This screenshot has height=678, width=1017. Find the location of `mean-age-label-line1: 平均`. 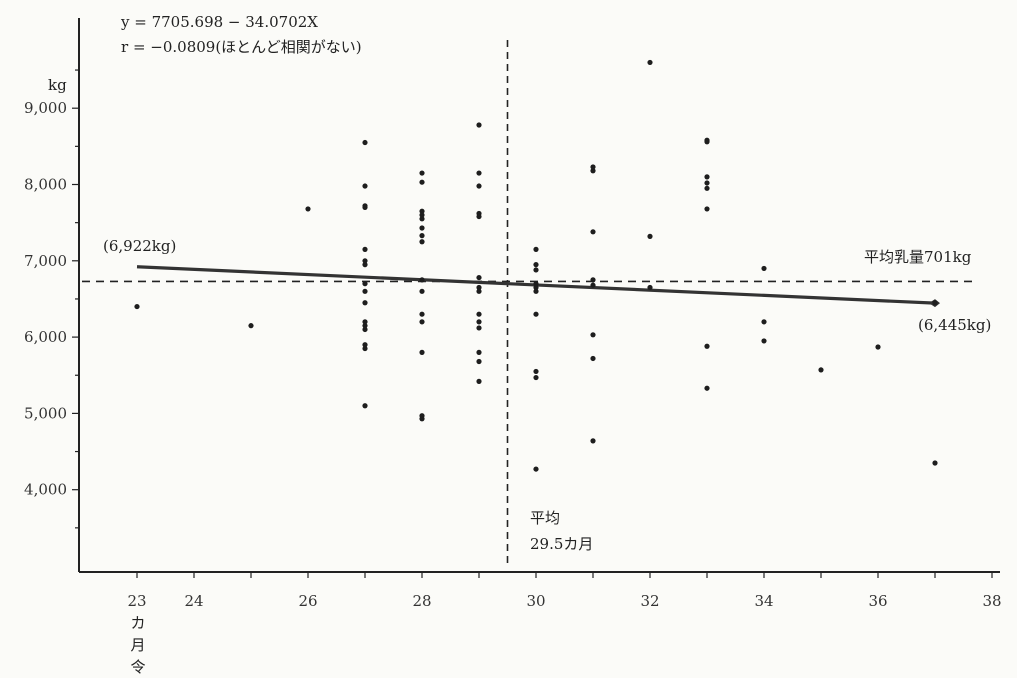

mean-age-label-line1: 平均 is located at coordinates (545, 518).